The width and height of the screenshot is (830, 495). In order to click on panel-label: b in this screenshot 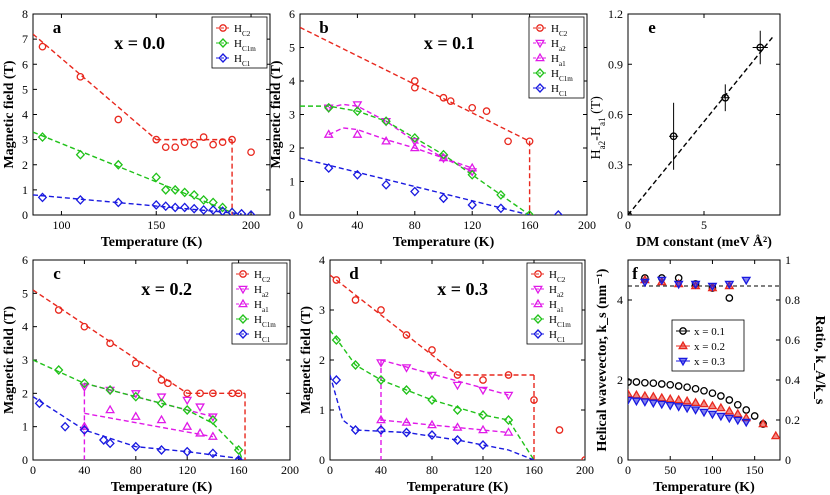, I will do `click(323, 27)`.